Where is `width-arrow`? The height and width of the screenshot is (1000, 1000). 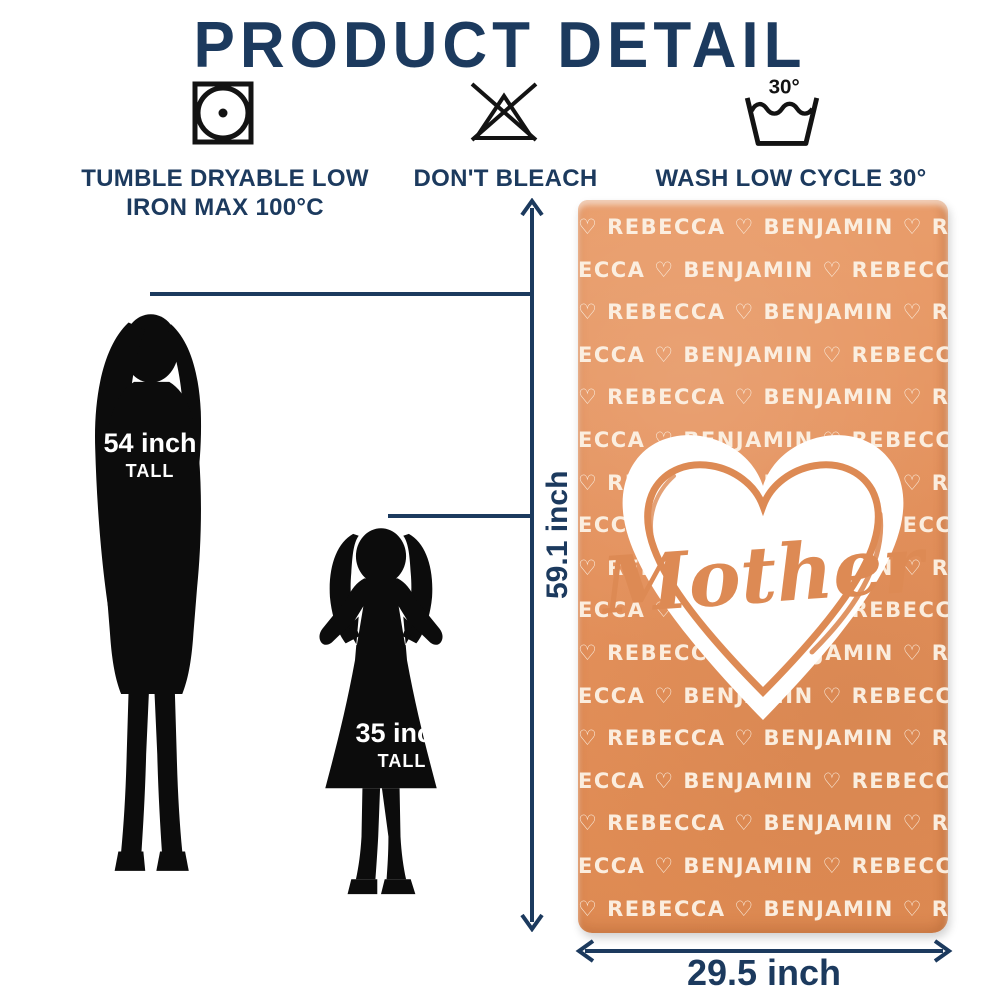
width-arrow is located at coordinates (764, 951).